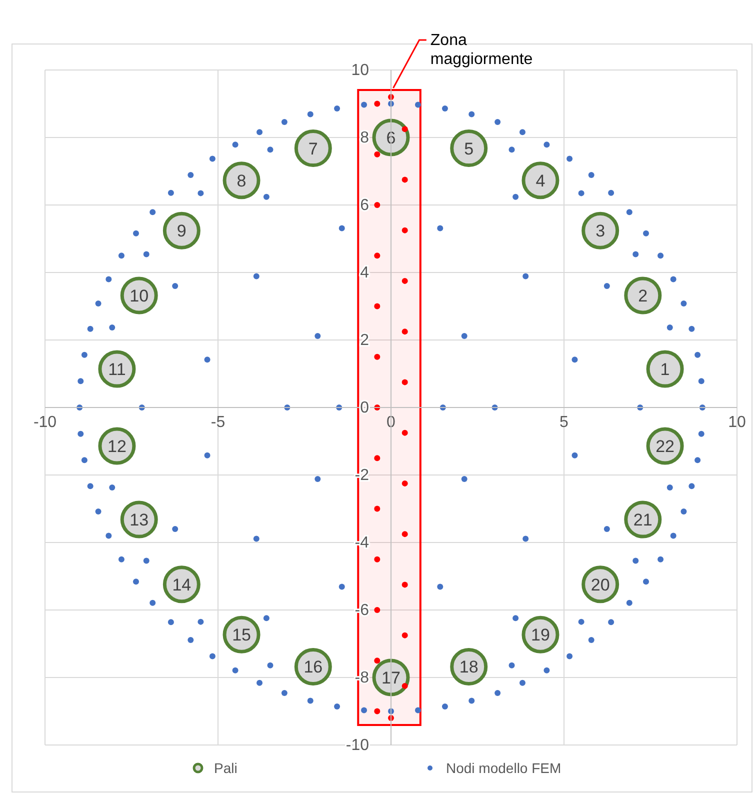  Describe the element at coordinates (665, 446) in the screenshot. I see `annotation: 22` at that location.